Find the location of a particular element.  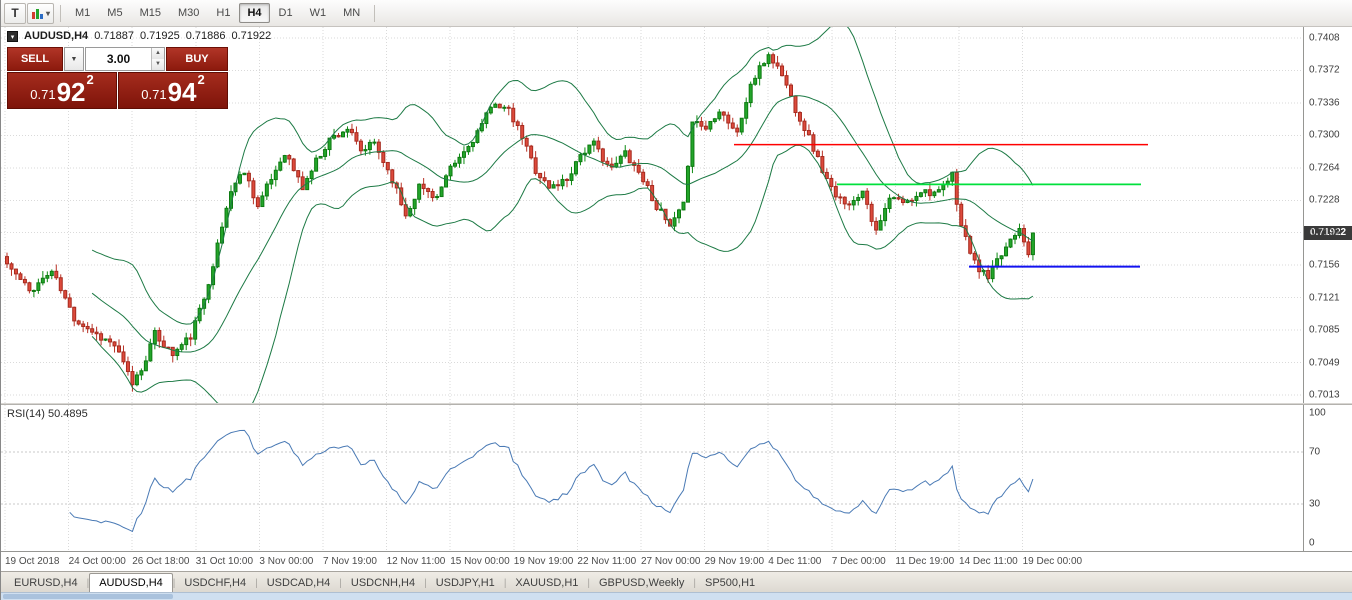

chart-tab-sp500-h1: SP500,H1 is located at coordinates (730, 583).